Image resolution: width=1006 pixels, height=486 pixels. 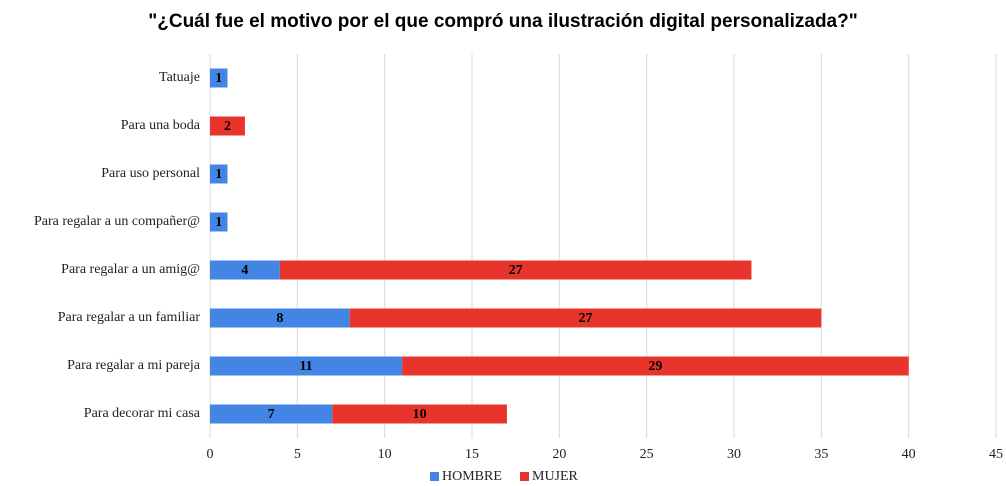 I want to click on x-tick-label: 35, so click(x=821, y=454).